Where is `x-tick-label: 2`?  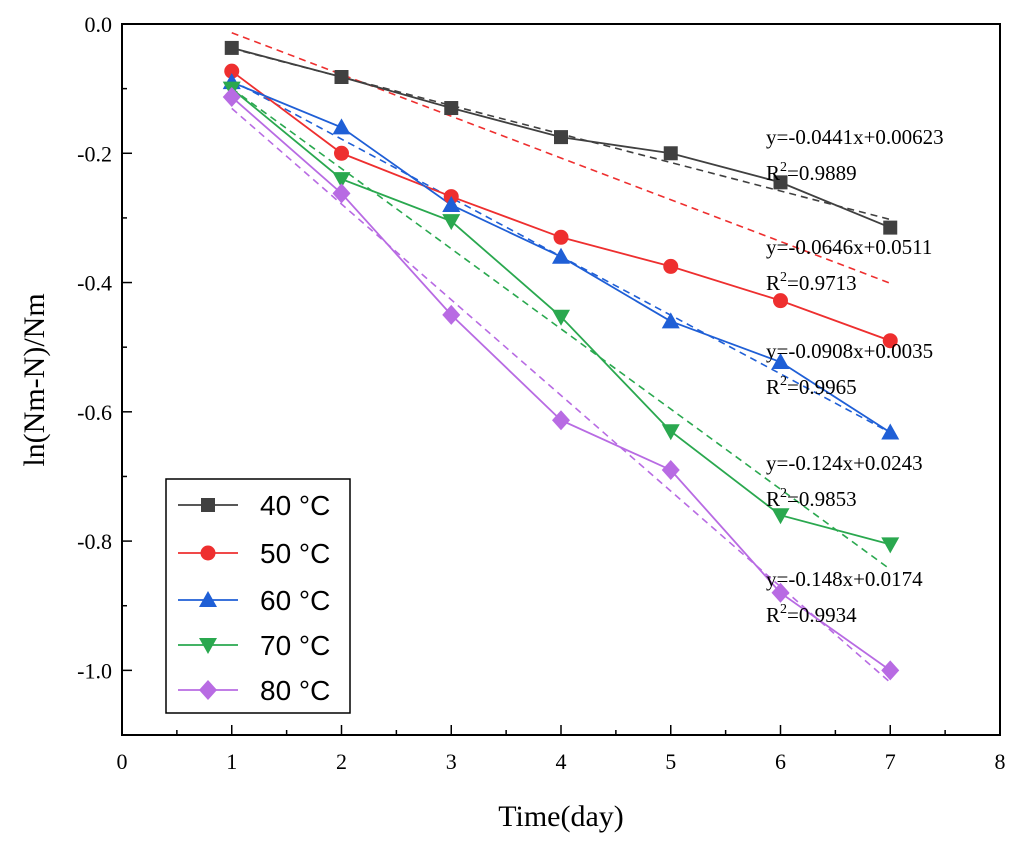
x-tick-label: 2 is located at coordinates (341, 761).